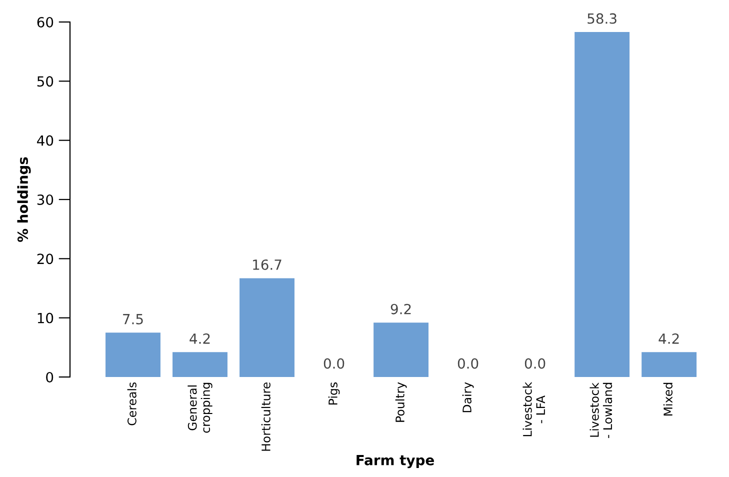  What do you see at coordinates (200, 407) in the screenshot?
I see `x-tick-label: General cropping` at bounding box center [200, 407].